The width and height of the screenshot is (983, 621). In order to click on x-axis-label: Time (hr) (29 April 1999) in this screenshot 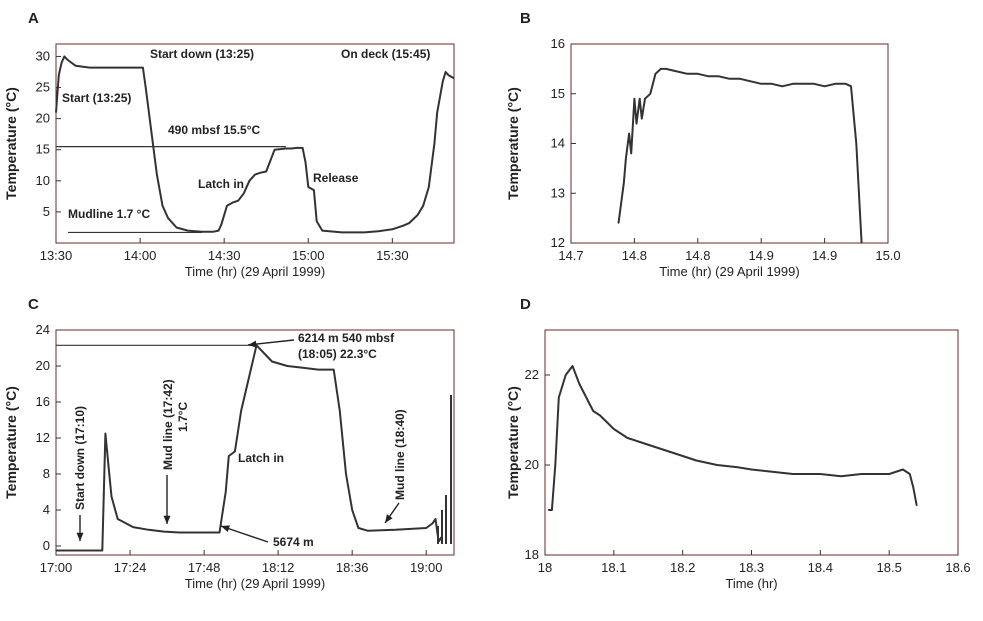, I will do `click(255, 271)`.